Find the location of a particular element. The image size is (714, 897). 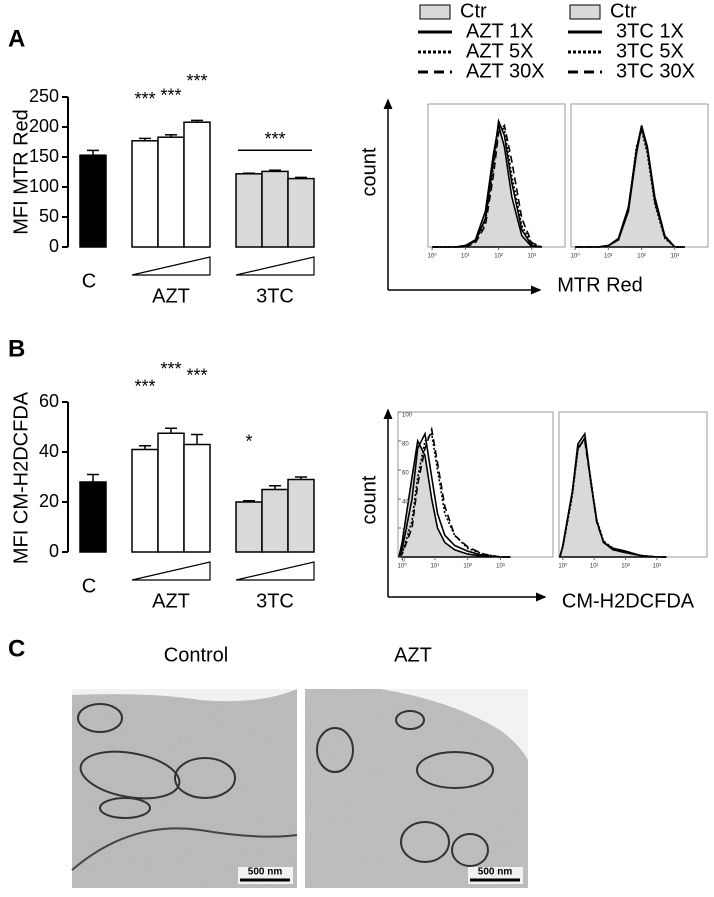

y-tick-label: 250 is located at coordinates (44, 96).